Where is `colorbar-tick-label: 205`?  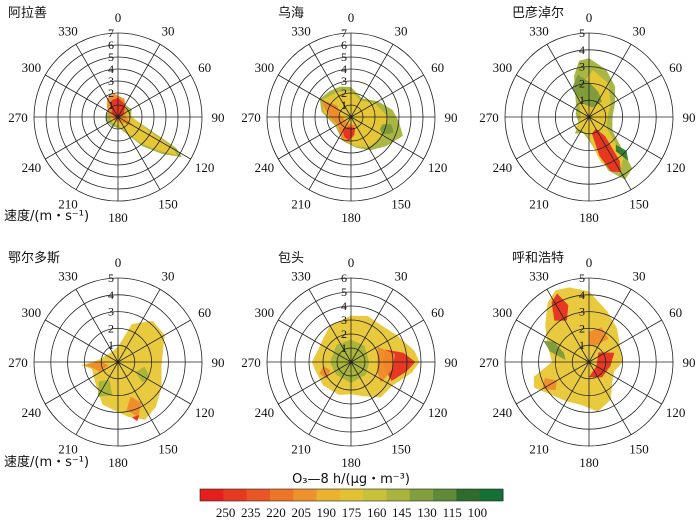 colorbar-tick-label: 205 is located at coordinates (301, 512).